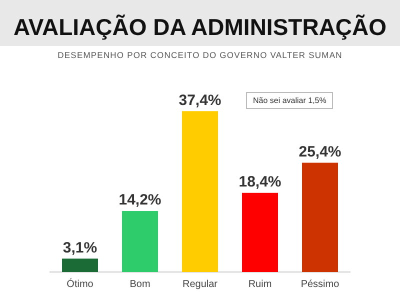  I want to click on data-label: 14,2%, so click(140, 200).